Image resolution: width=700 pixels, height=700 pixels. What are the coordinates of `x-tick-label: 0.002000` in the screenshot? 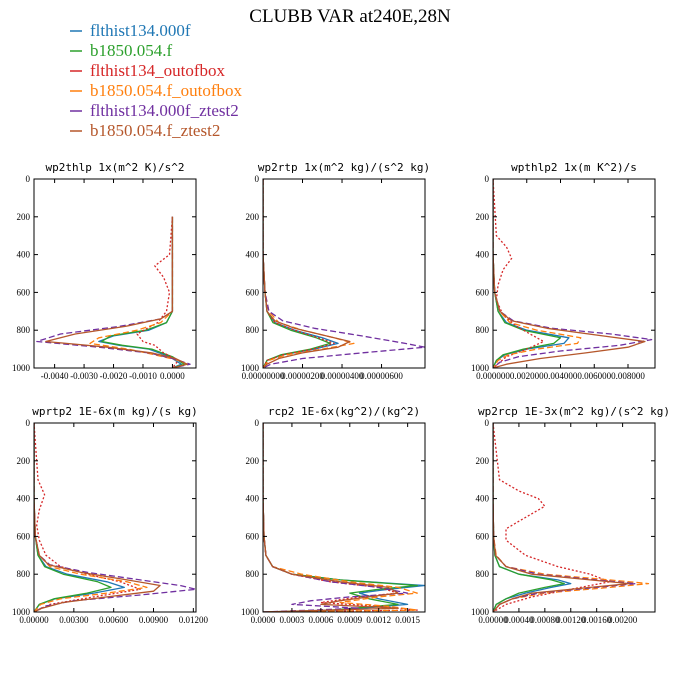 It's located at (527, 376).